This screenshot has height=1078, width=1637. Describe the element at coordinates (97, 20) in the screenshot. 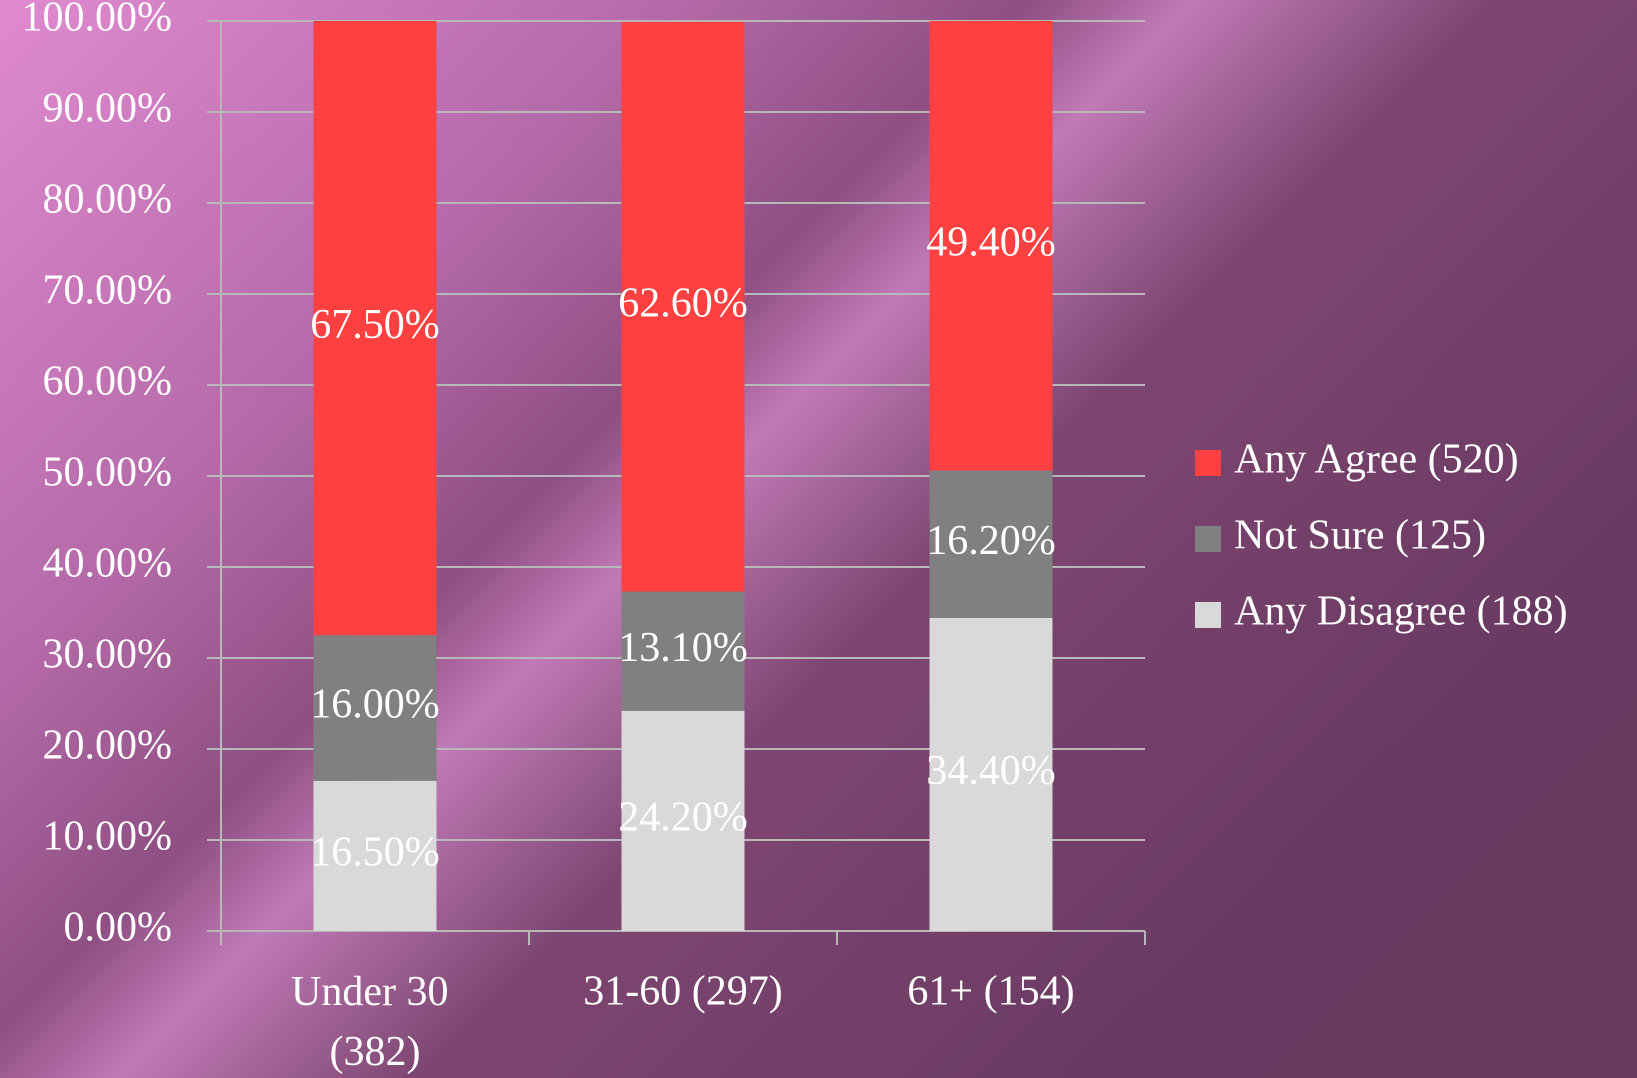

I see `y-tick-label: 100.00%` at that location.